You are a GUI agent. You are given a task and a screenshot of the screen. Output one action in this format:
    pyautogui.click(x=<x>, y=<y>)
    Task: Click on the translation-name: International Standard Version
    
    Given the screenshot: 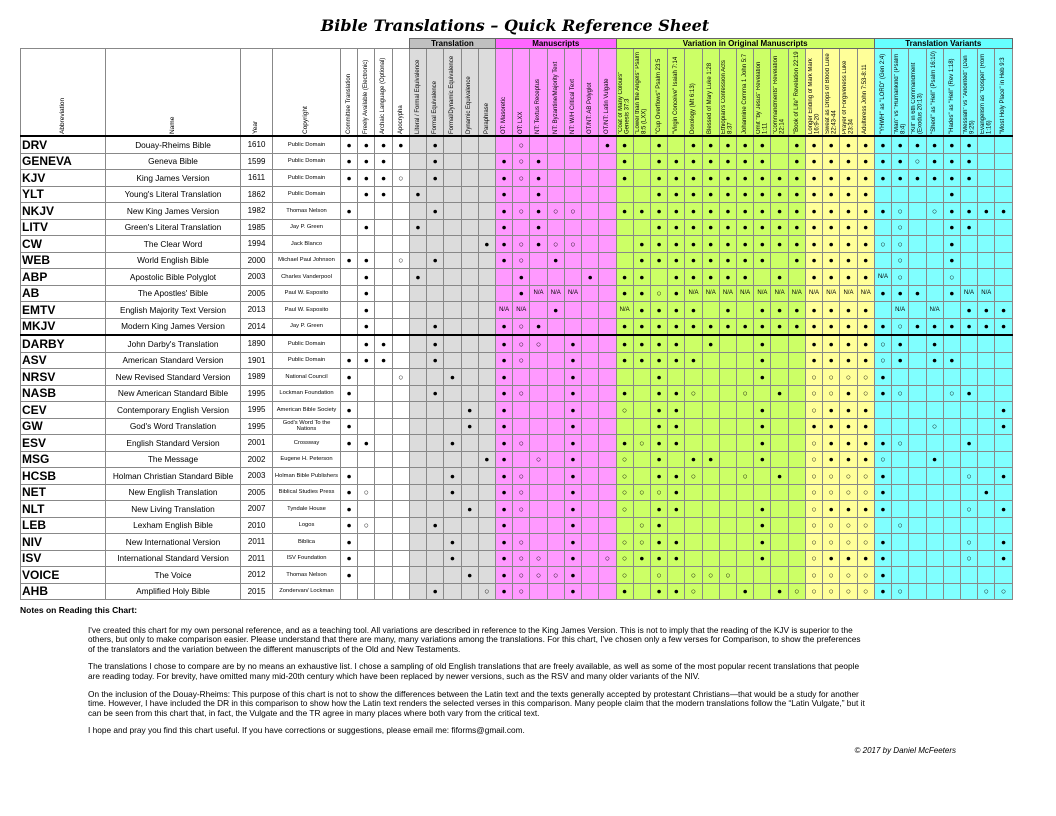 What is the action you would take?
    pyautogui.click(x=173, y=558)
    